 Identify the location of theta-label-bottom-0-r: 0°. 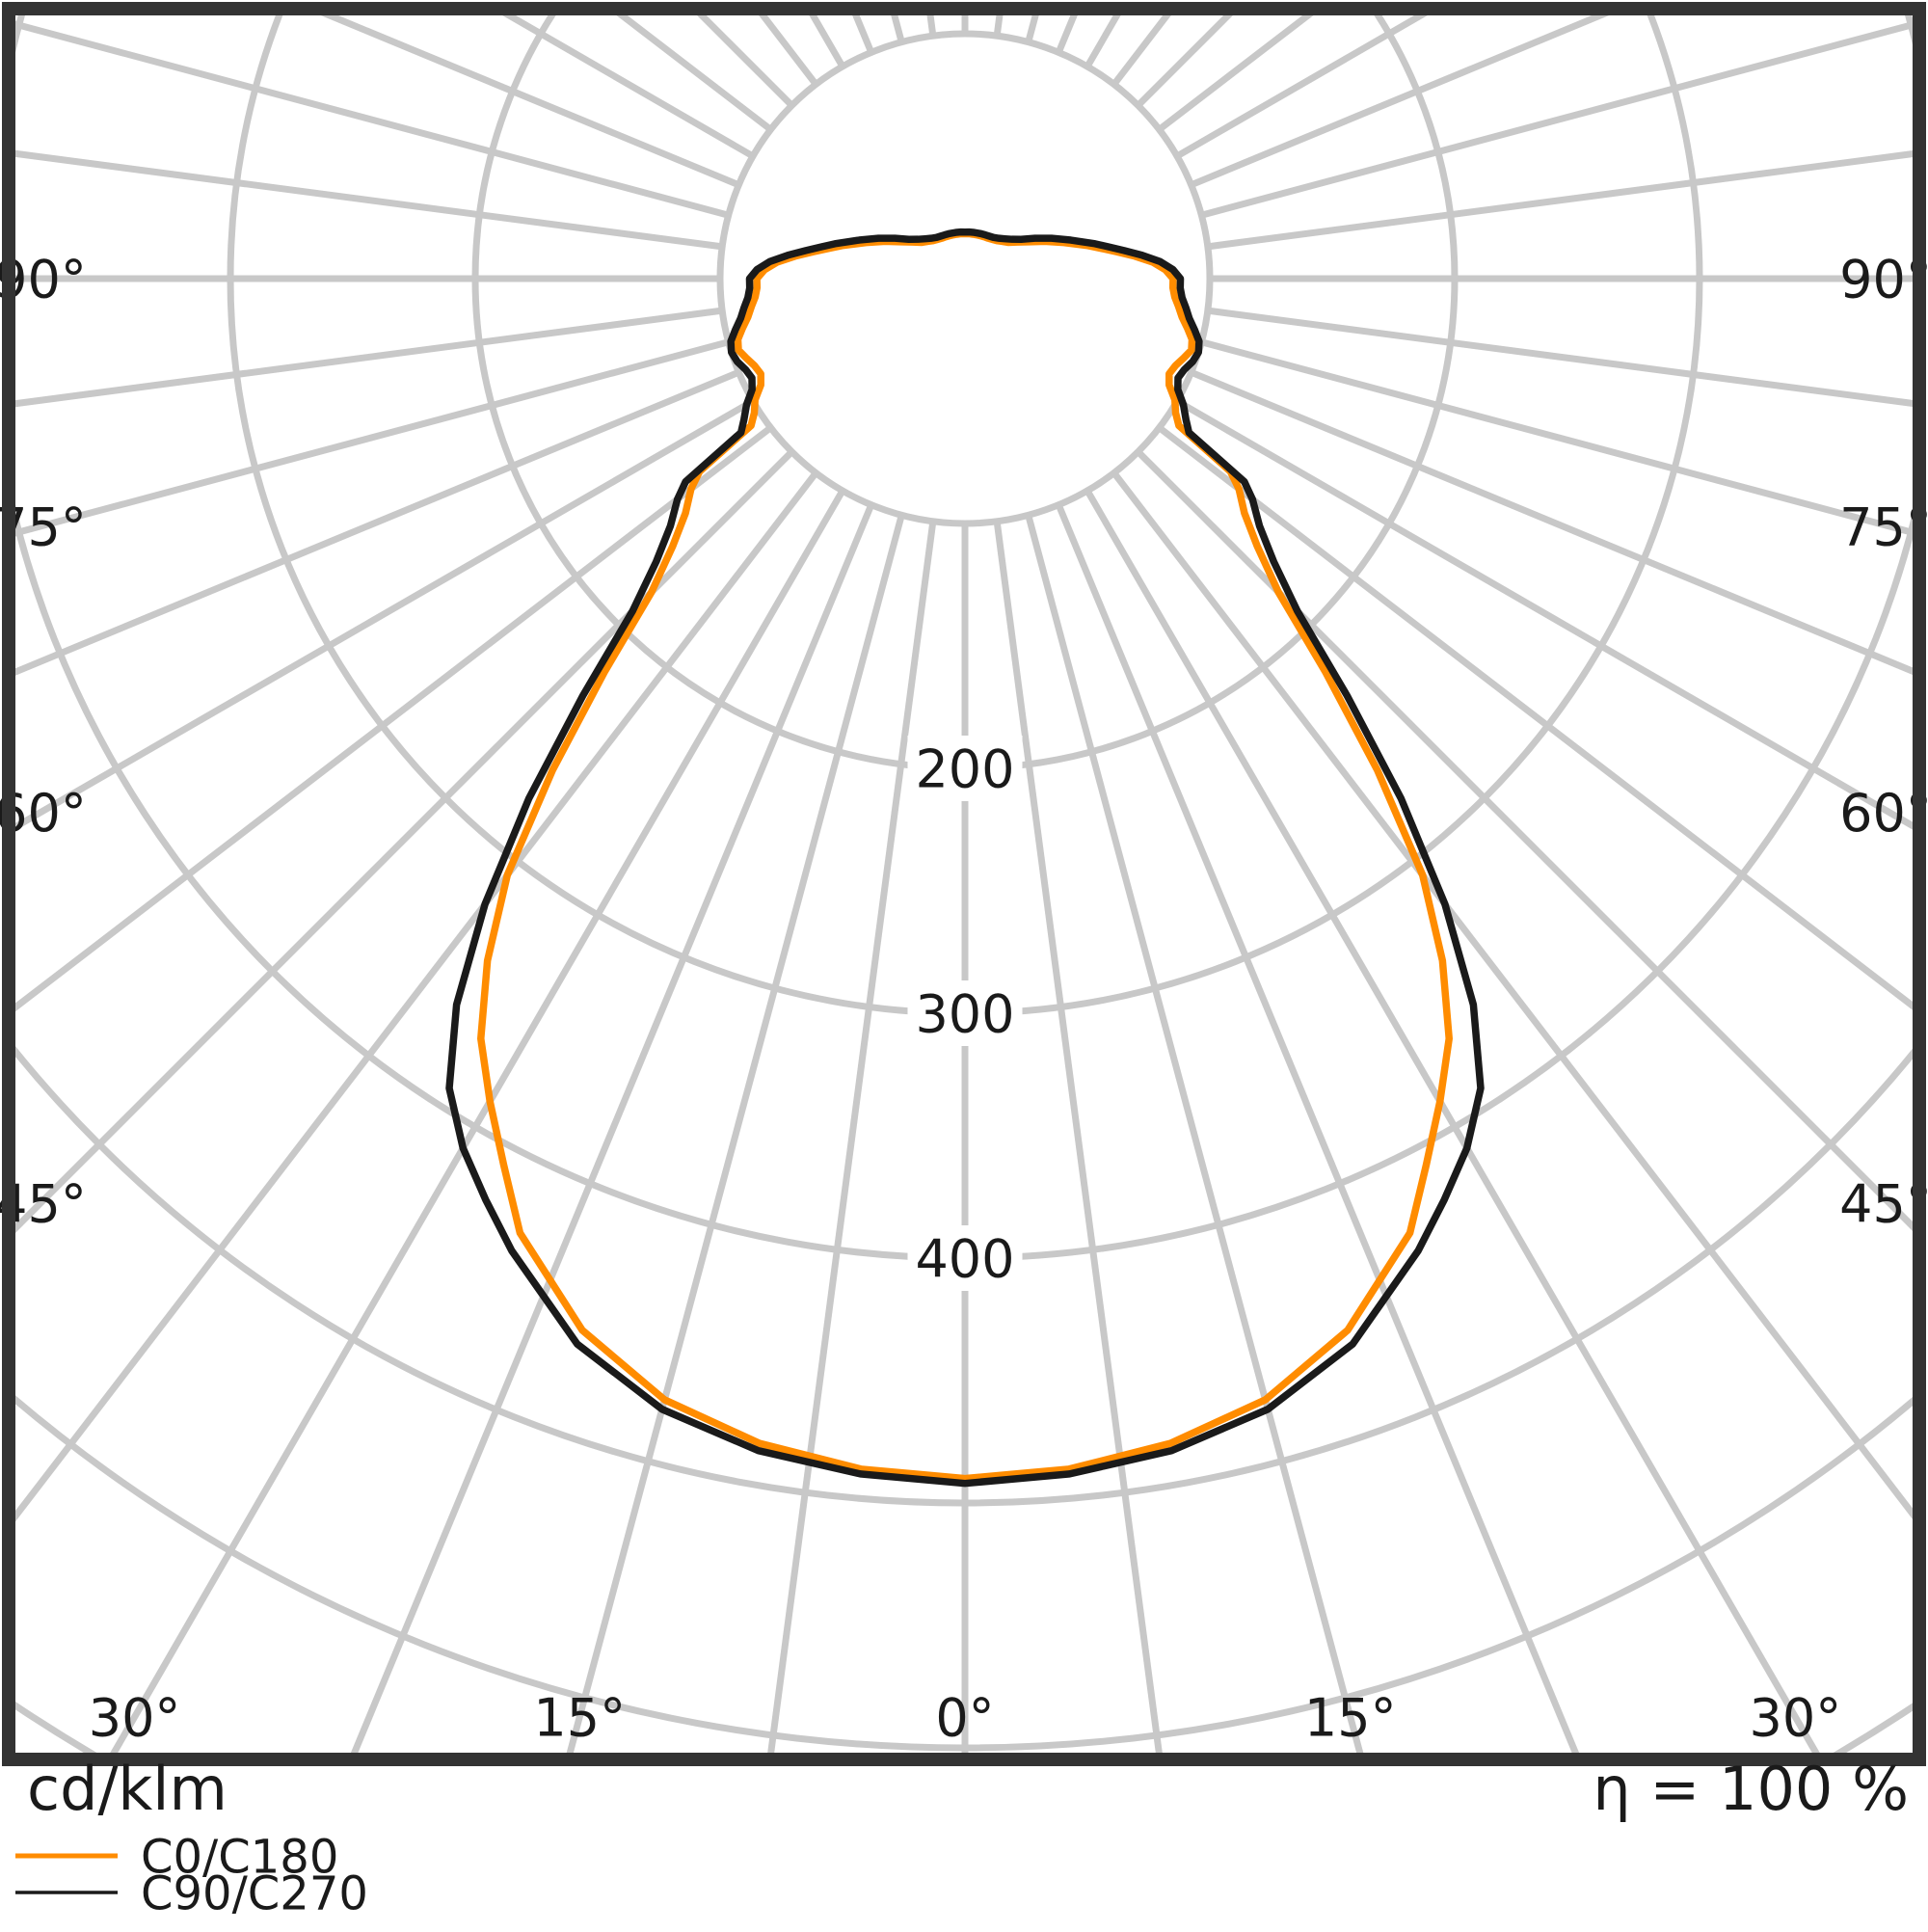
(964, 1718).